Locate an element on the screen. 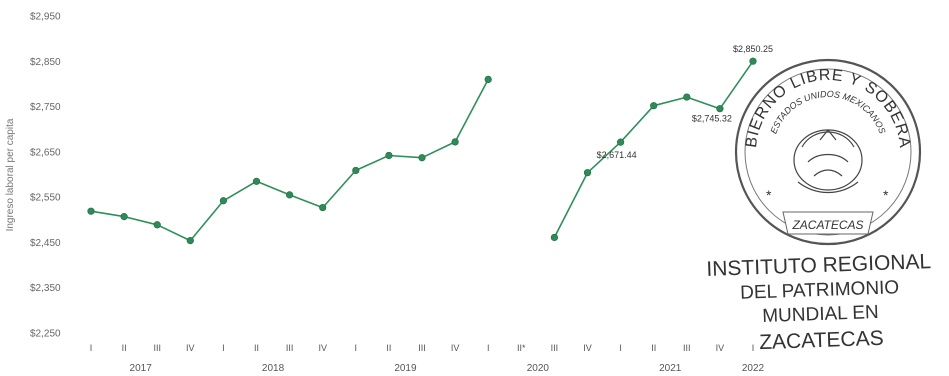 This screenshot has height=376, width=949. series-line-segment is located at coordinates (653, 149).